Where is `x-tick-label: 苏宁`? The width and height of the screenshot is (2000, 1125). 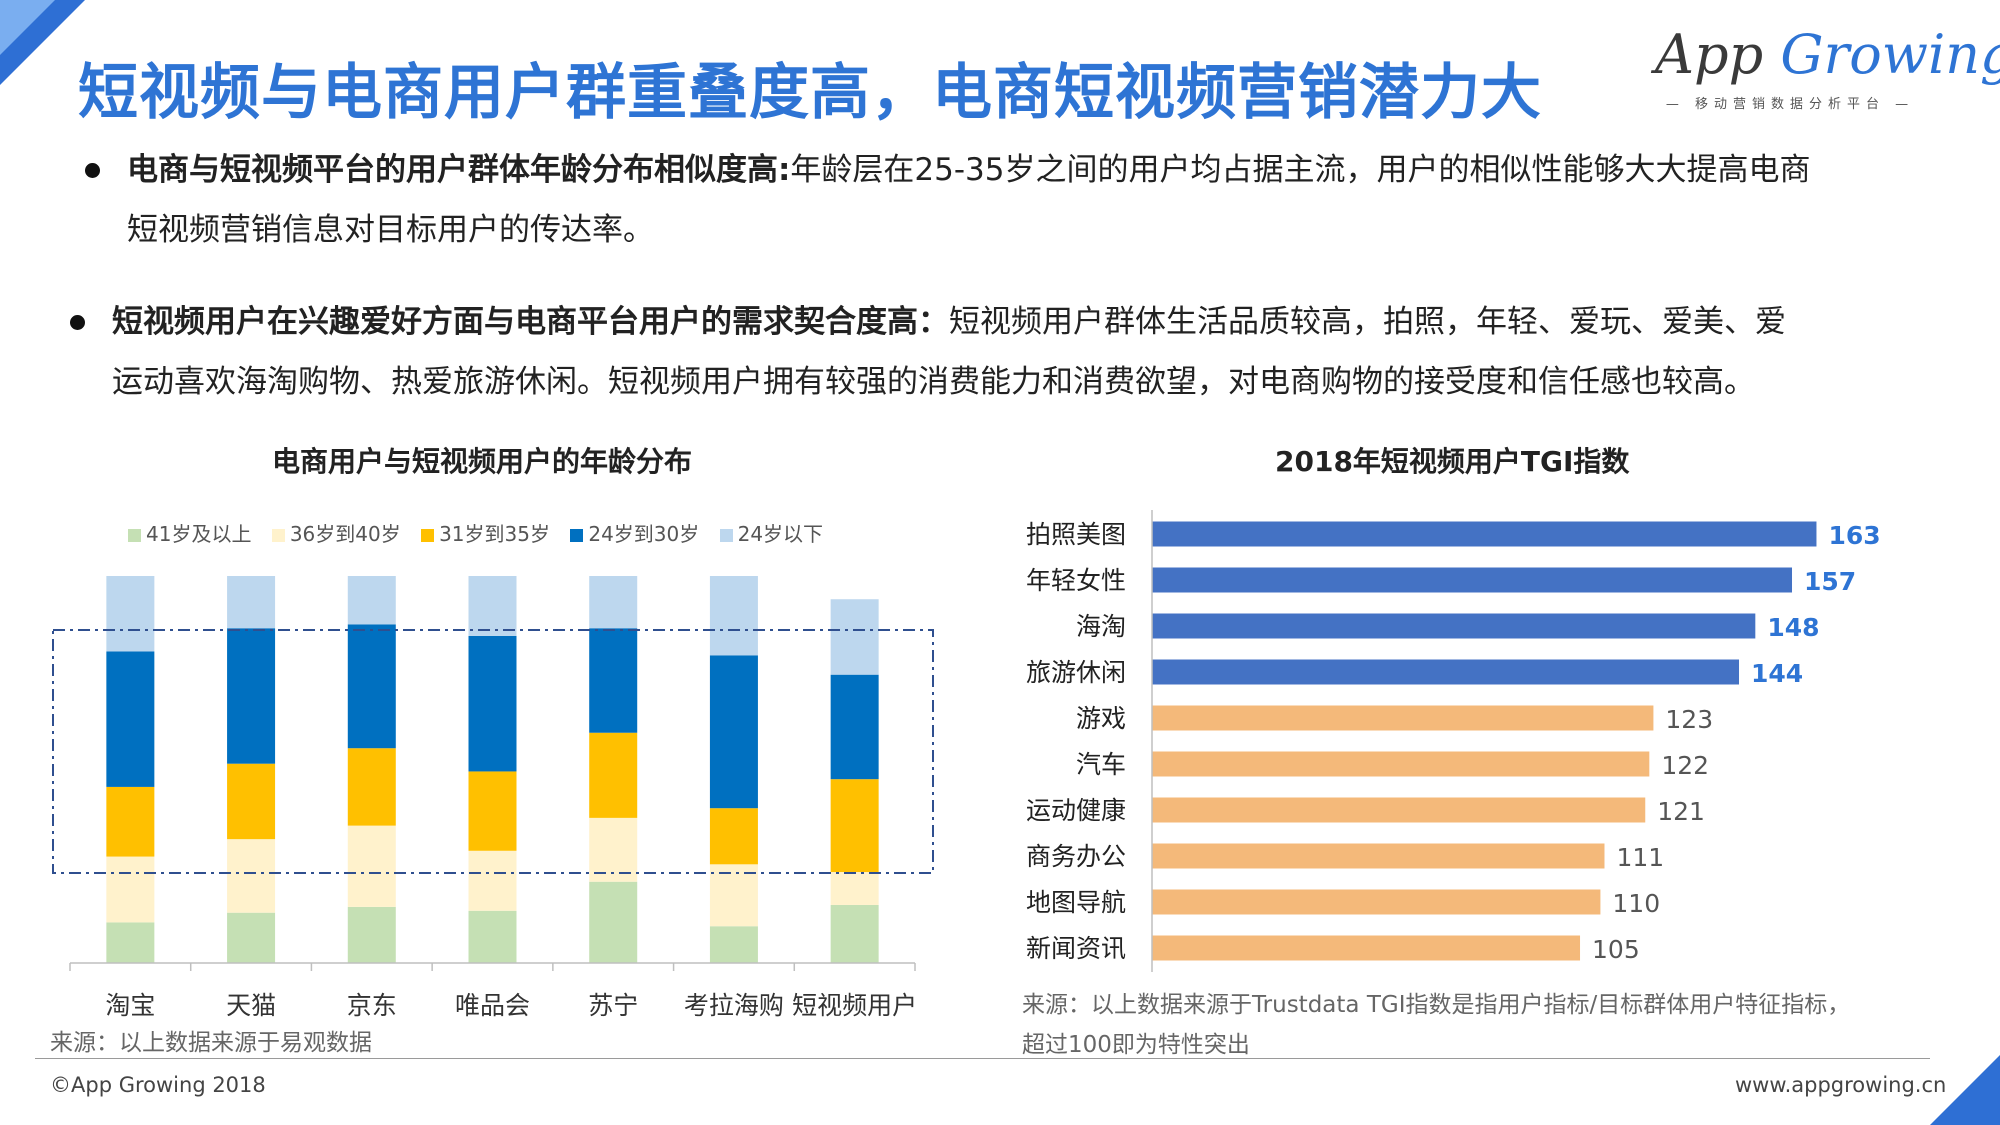 x-tick-label: 苏宁 is located at coordinates (613, 1005).